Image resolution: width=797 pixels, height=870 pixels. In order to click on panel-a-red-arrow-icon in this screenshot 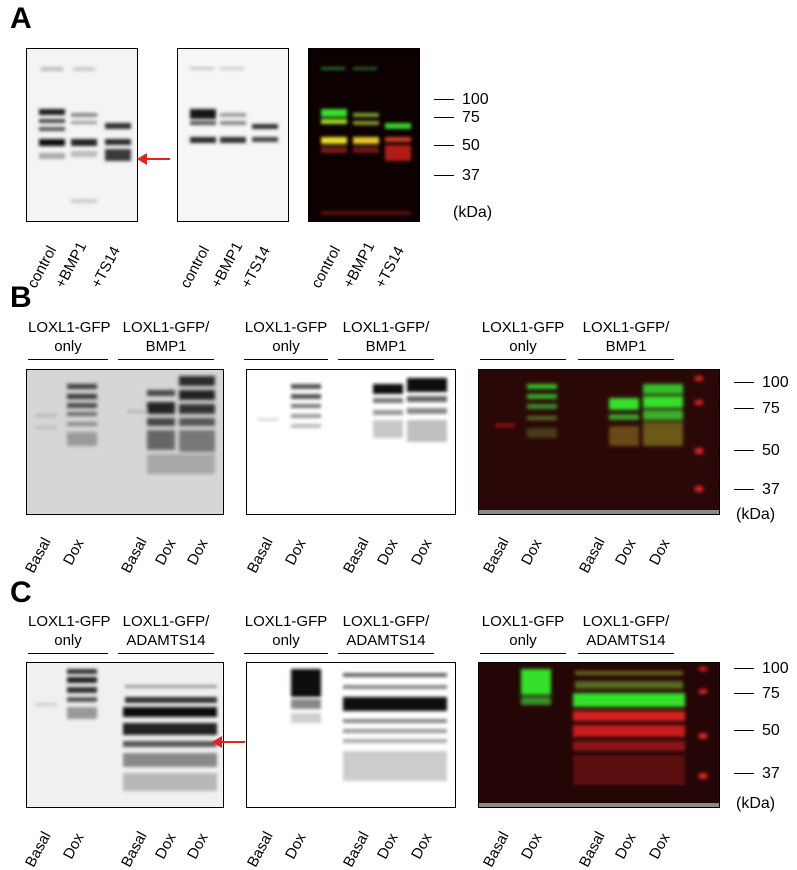, I will do `click(153, 159)`.